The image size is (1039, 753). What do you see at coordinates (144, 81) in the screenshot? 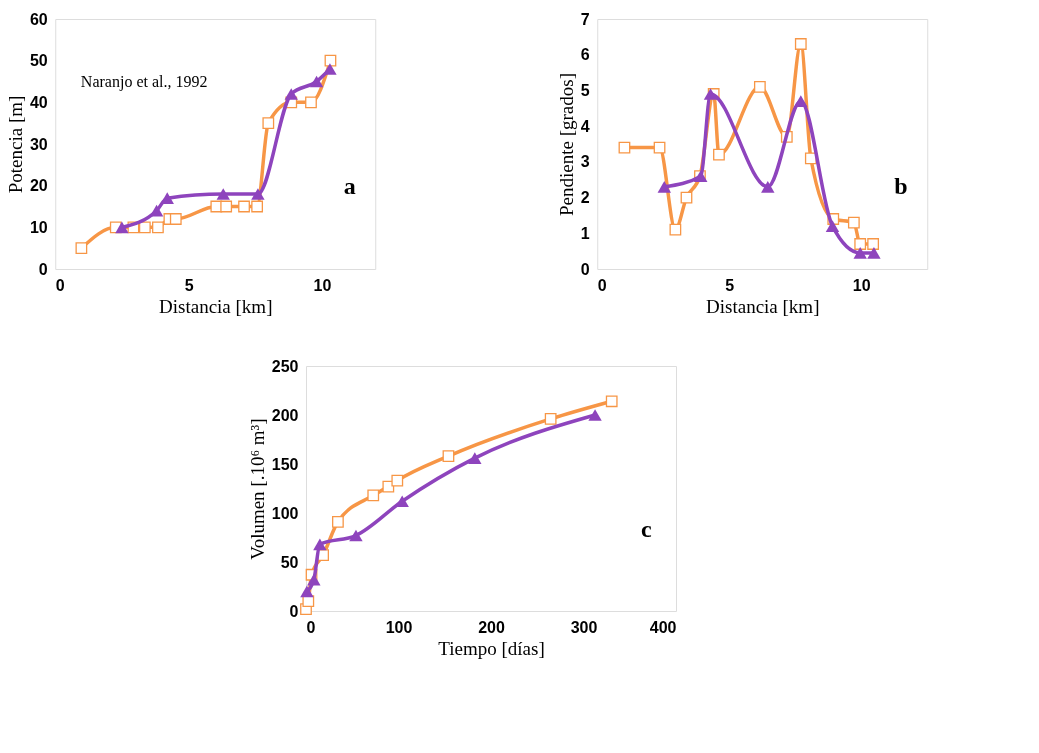
I see `annotation: Naranjo et al., 1992` at bounding box center [144, 81].